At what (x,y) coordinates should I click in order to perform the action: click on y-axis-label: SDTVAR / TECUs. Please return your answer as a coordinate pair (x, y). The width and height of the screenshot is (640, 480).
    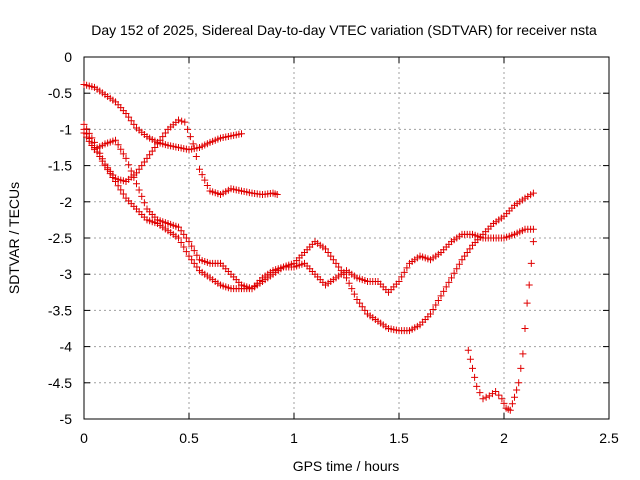
    Looking at the image, I should click on (14, 238).